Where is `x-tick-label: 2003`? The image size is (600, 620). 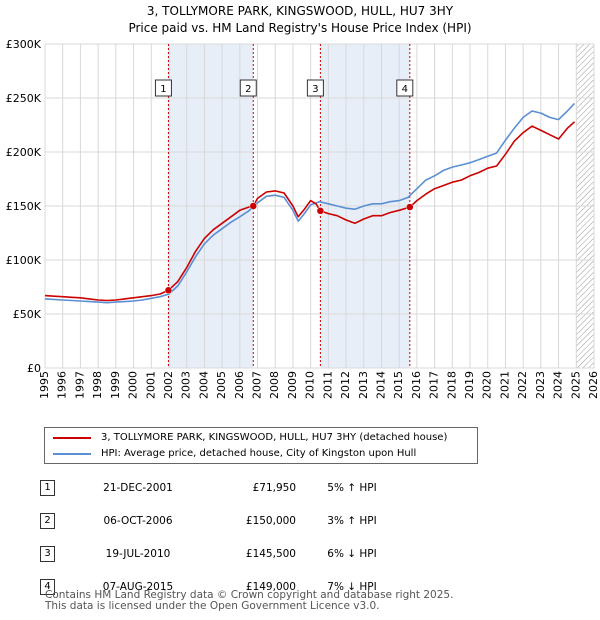
x-tick-label: 2003 is located at coordinates (186, 385).